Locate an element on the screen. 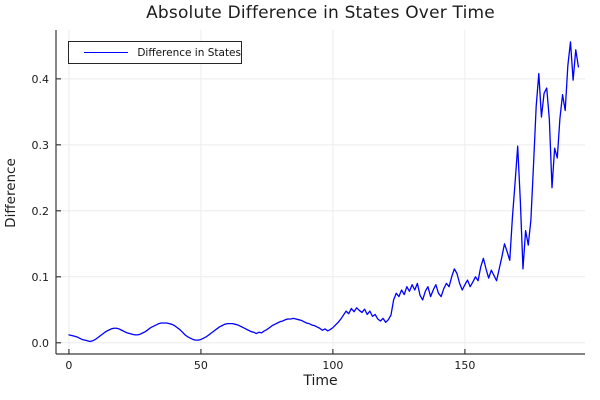  x-axis-label: Time is located at coordinates (320, 381).